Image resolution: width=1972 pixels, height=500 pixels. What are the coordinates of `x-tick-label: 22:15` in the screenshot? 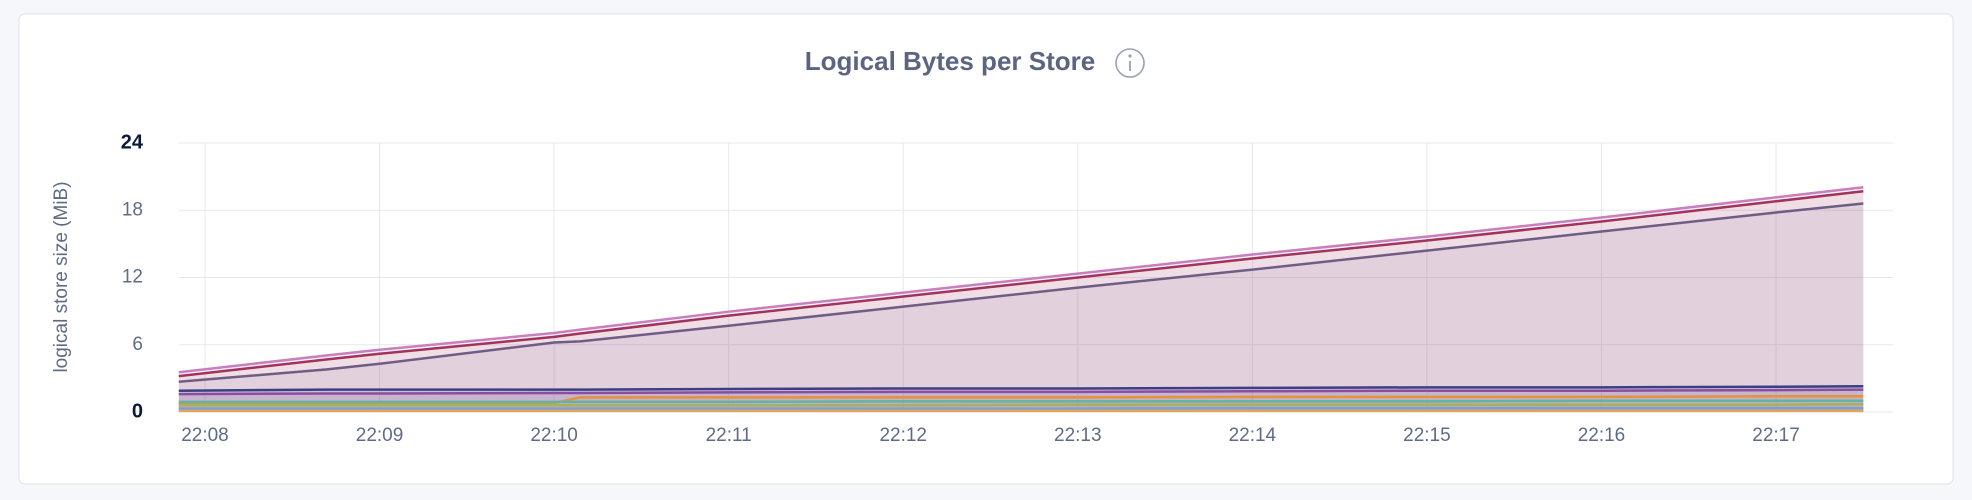 It's located at (1427, 435).